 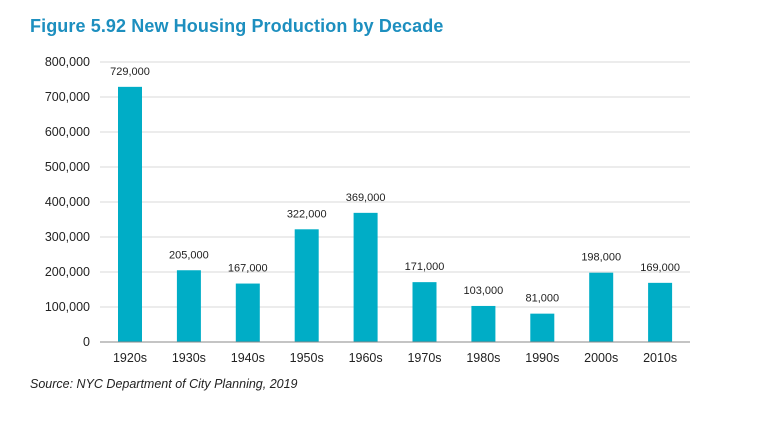 What do you see at coordinates (248, 358) in the screenshot?
I see `x-tick-label-1940s: 1940s` at bounding box center [248, 358].